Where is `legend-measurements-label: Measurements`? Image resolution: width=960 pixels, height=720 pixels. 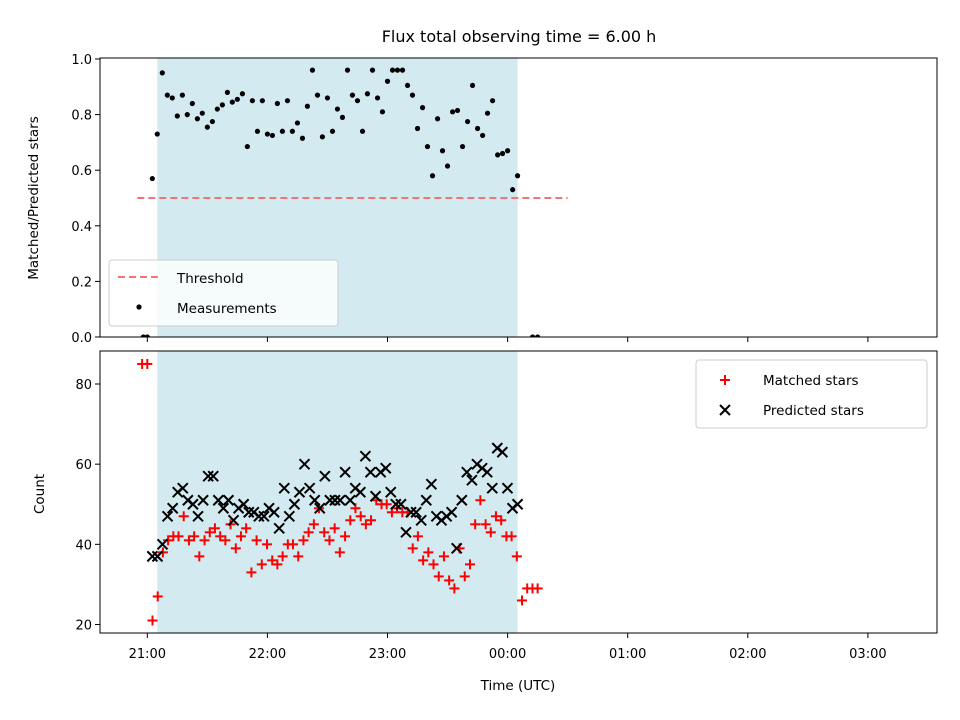
legend-measurements-label: Measurements is located at coordinates (227, 309).